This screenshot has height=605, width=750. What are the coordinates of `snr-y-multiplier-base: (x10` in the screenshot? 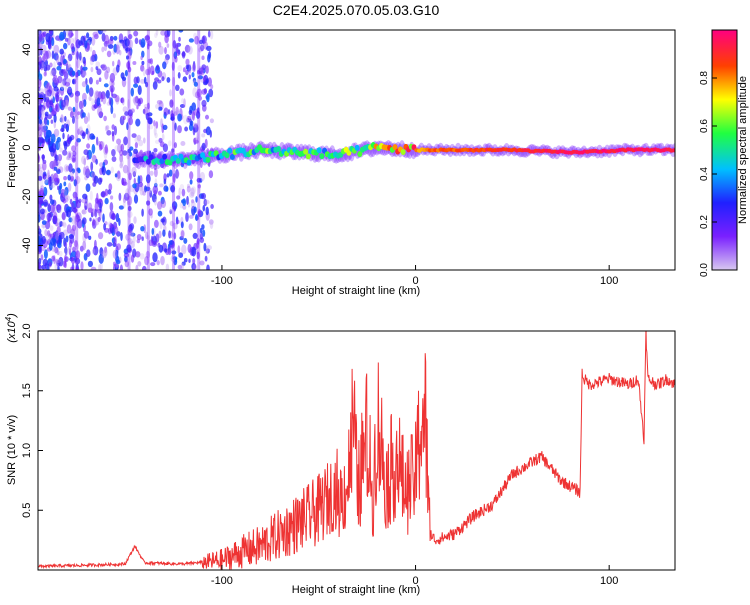 It's located at (12, 331).